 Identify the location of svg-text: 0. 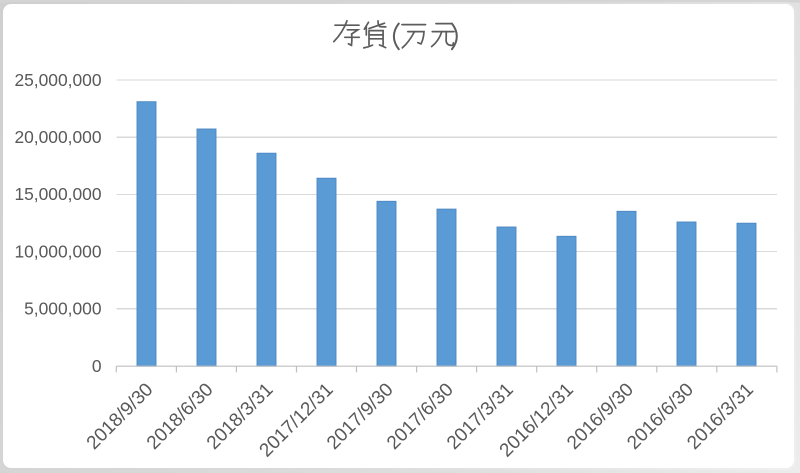
(97, 366).